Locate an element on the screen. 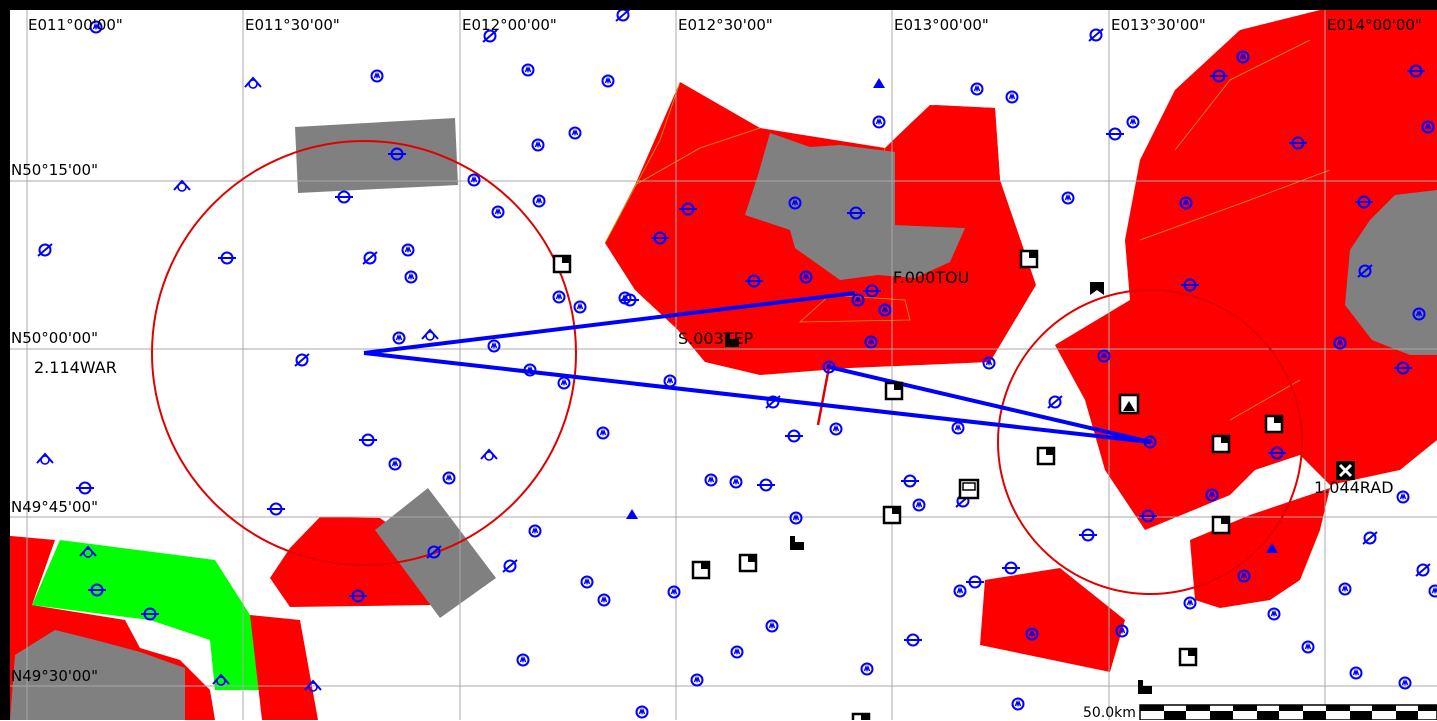 The width and height of the screenshot is (1437, 721). lat-label-1: N50°15'00" is located at coordinates (55, 170).